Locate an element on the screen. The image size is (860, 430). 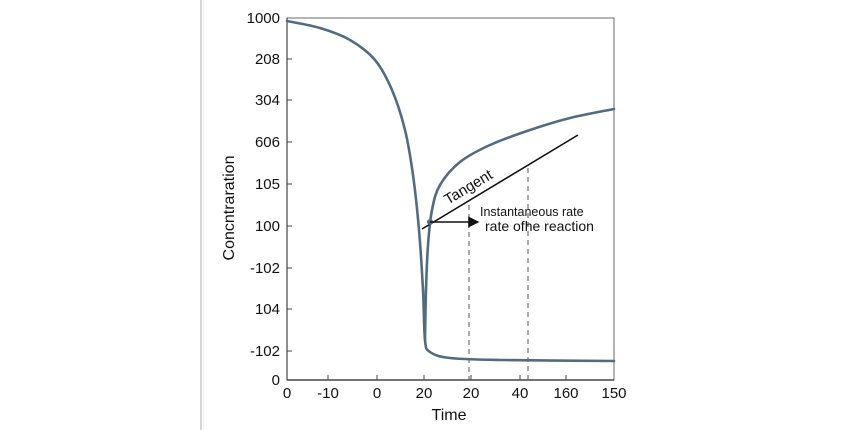
dashed-guides is located at coordinates (498, 274).